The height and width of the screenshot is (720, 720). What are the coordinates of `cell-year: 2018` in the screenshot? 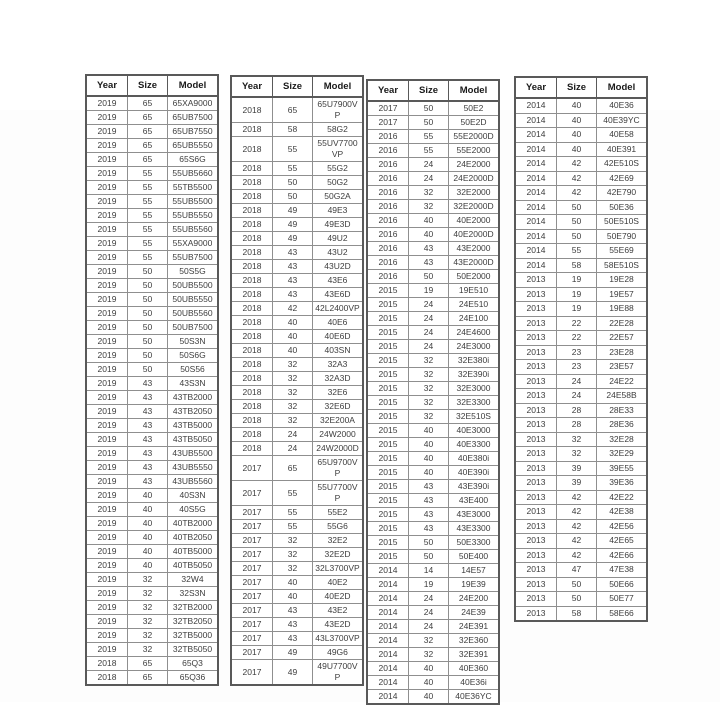 It's located at (251, 336).